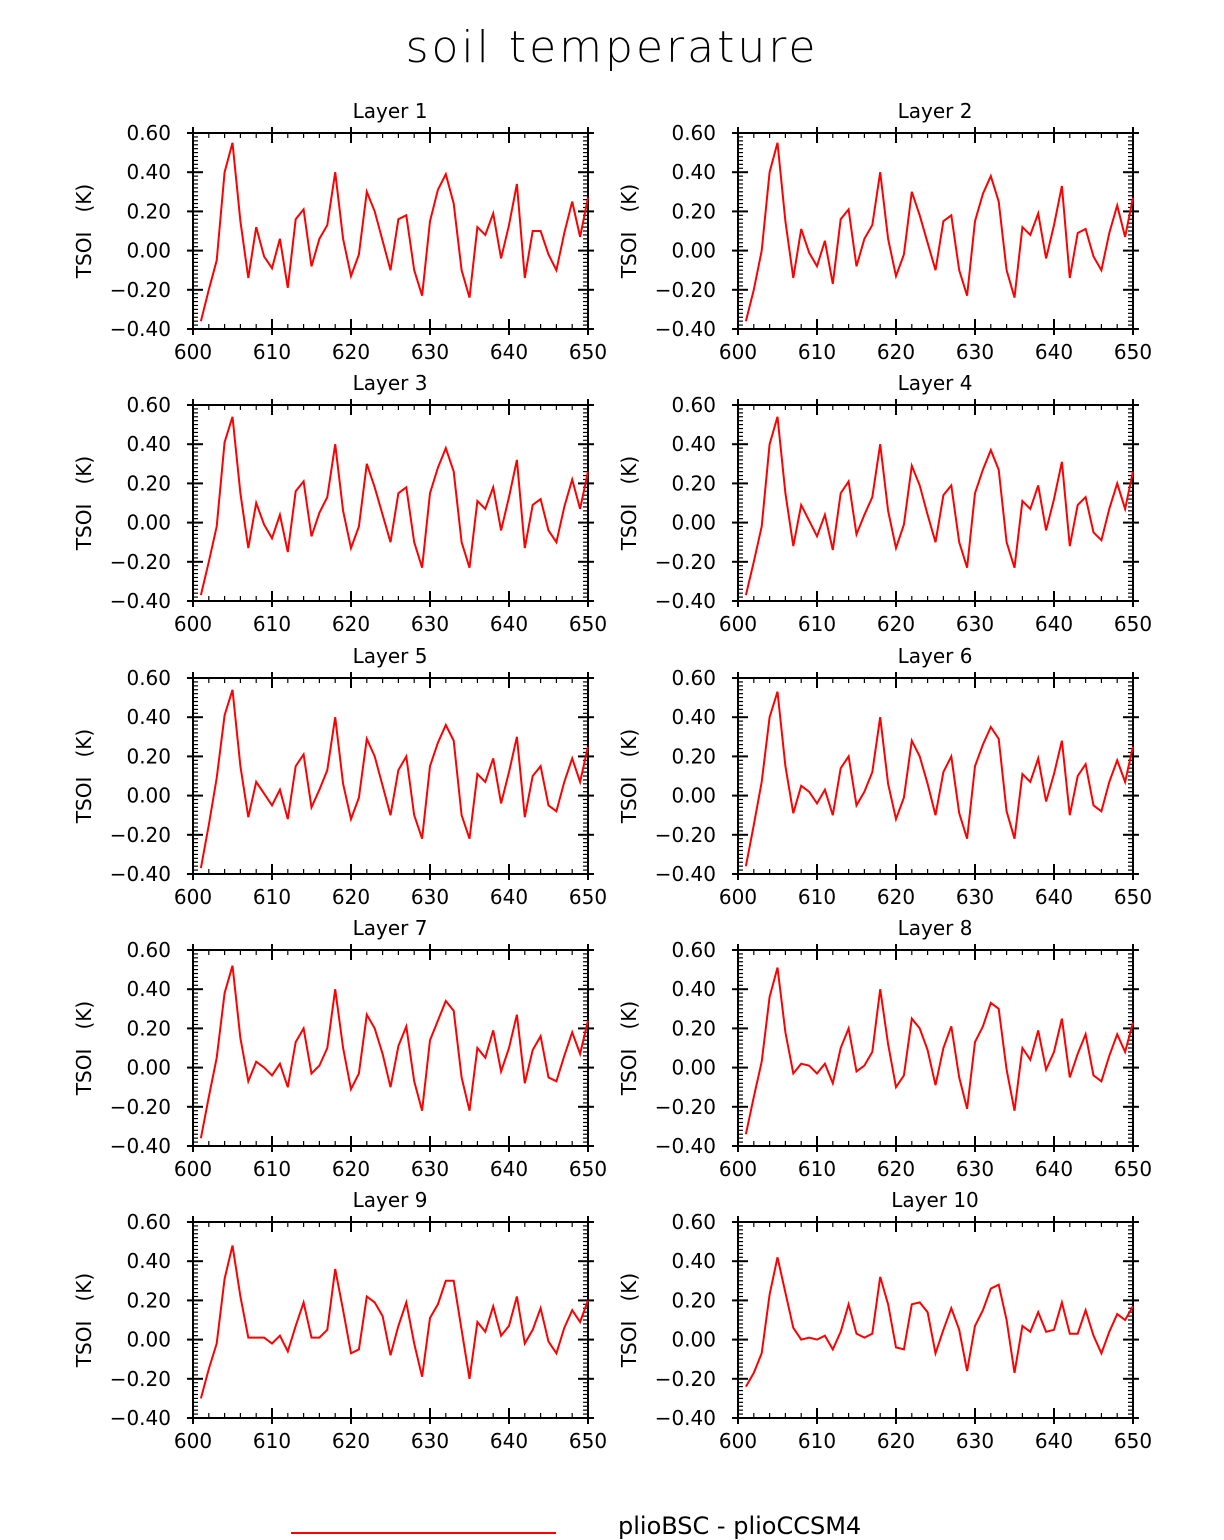 This screenshot has height=1540, width=1224. I want to click on legend: plioBSC - plioCCSM4, so click(612, 1525).